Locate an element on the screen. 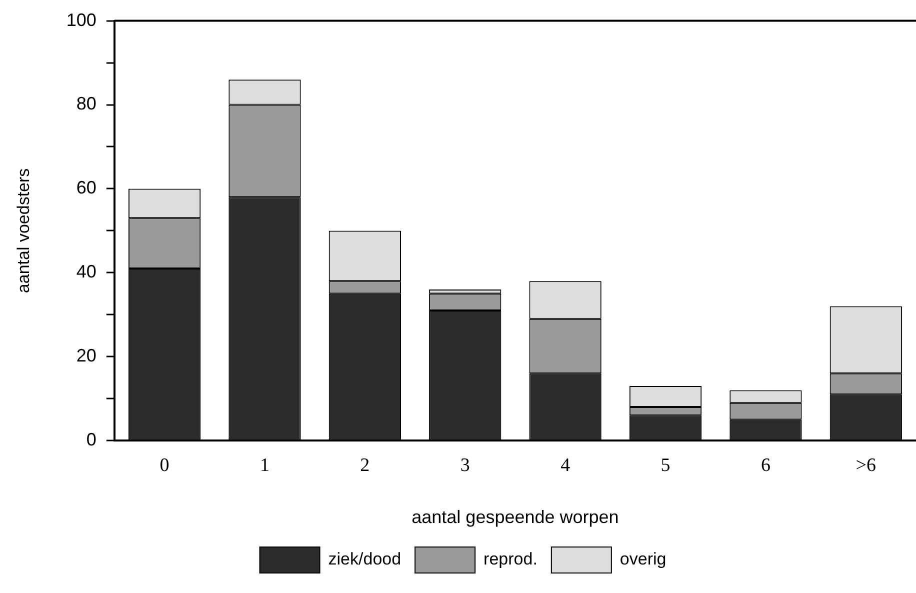 Image resolution: width=916 pixels, height=593 pixels. x-axis-title: aantal gespeende worpen is located at coordinates (515, 517).